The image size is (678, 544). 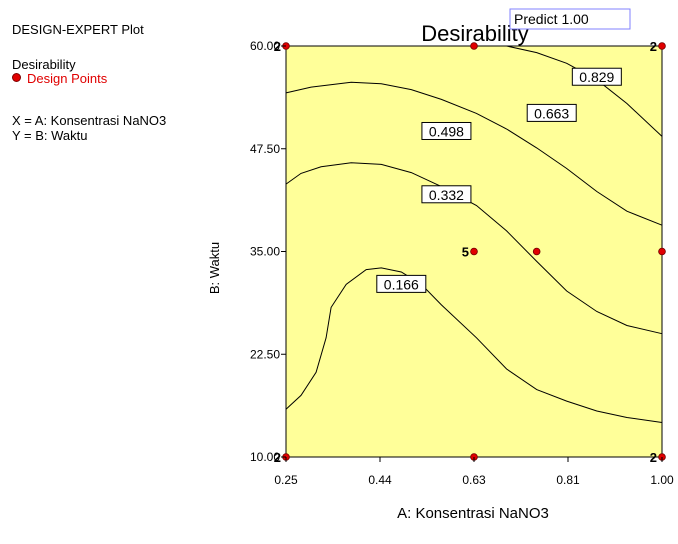 I want to click on x-axis-label: A: Konsentrasi NaNO3, so click(x=473, y=513).